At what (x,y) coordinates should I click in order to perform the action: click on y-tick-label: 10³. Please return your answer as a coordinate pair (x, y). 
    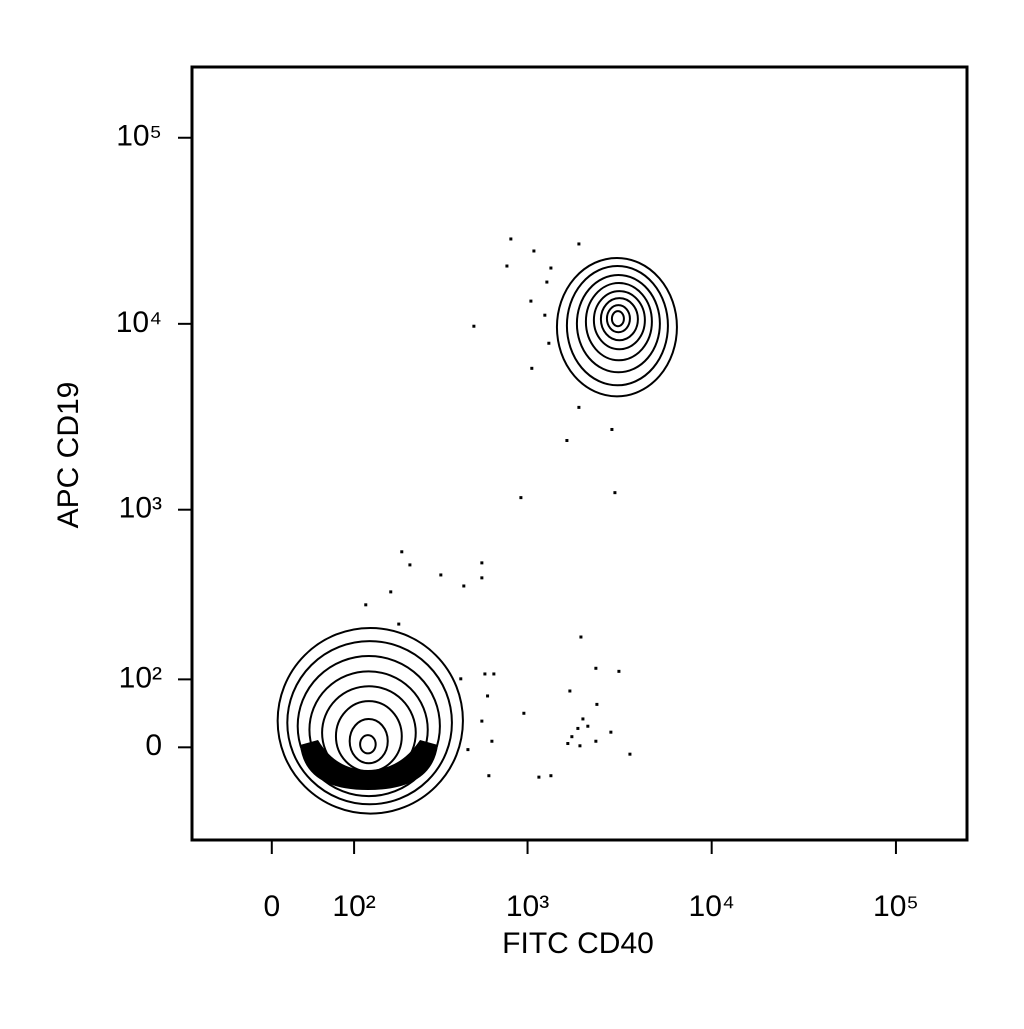
    Looking at the image, I should click on (140, 508).